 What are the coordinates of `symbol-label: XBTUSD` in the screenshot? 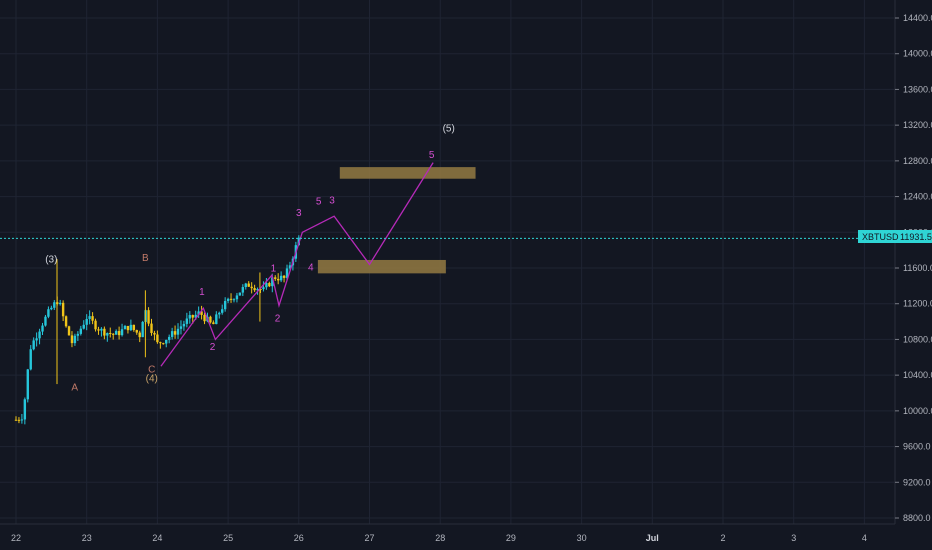 It's located at (880, 237).